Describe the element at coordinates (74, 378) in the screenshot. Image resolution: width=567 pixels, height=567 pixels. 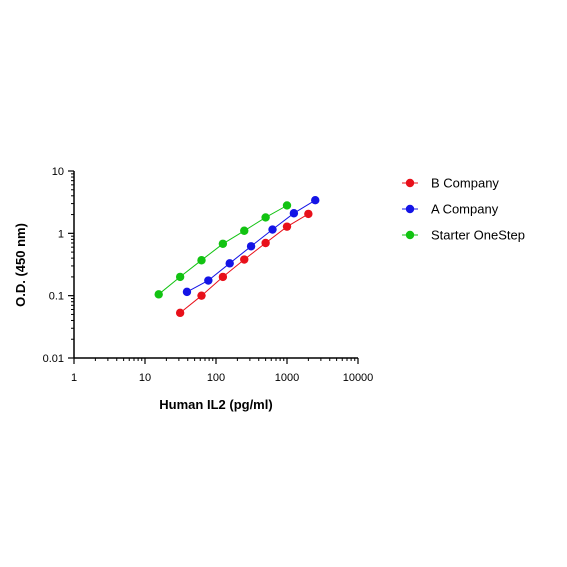
I see `x-tick-label: 1` at that location.